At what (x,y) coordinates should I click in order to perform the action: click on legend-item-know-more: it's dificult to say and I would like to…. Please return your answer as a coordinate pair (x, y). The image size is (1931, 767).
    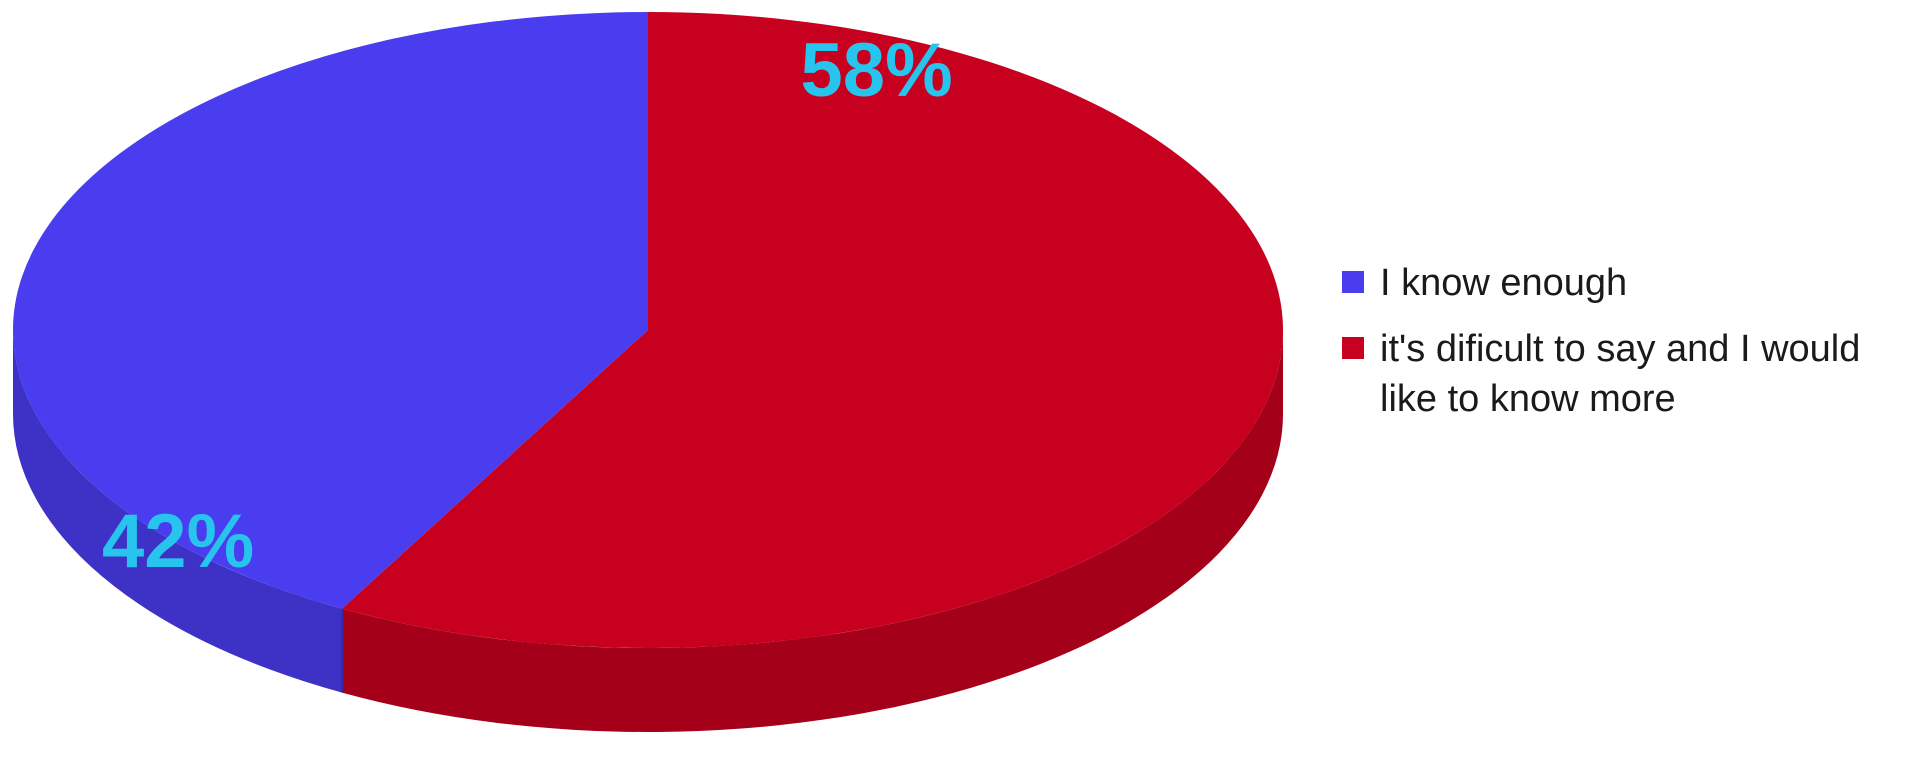
    Looking at the image, I should click on (1632, 374).